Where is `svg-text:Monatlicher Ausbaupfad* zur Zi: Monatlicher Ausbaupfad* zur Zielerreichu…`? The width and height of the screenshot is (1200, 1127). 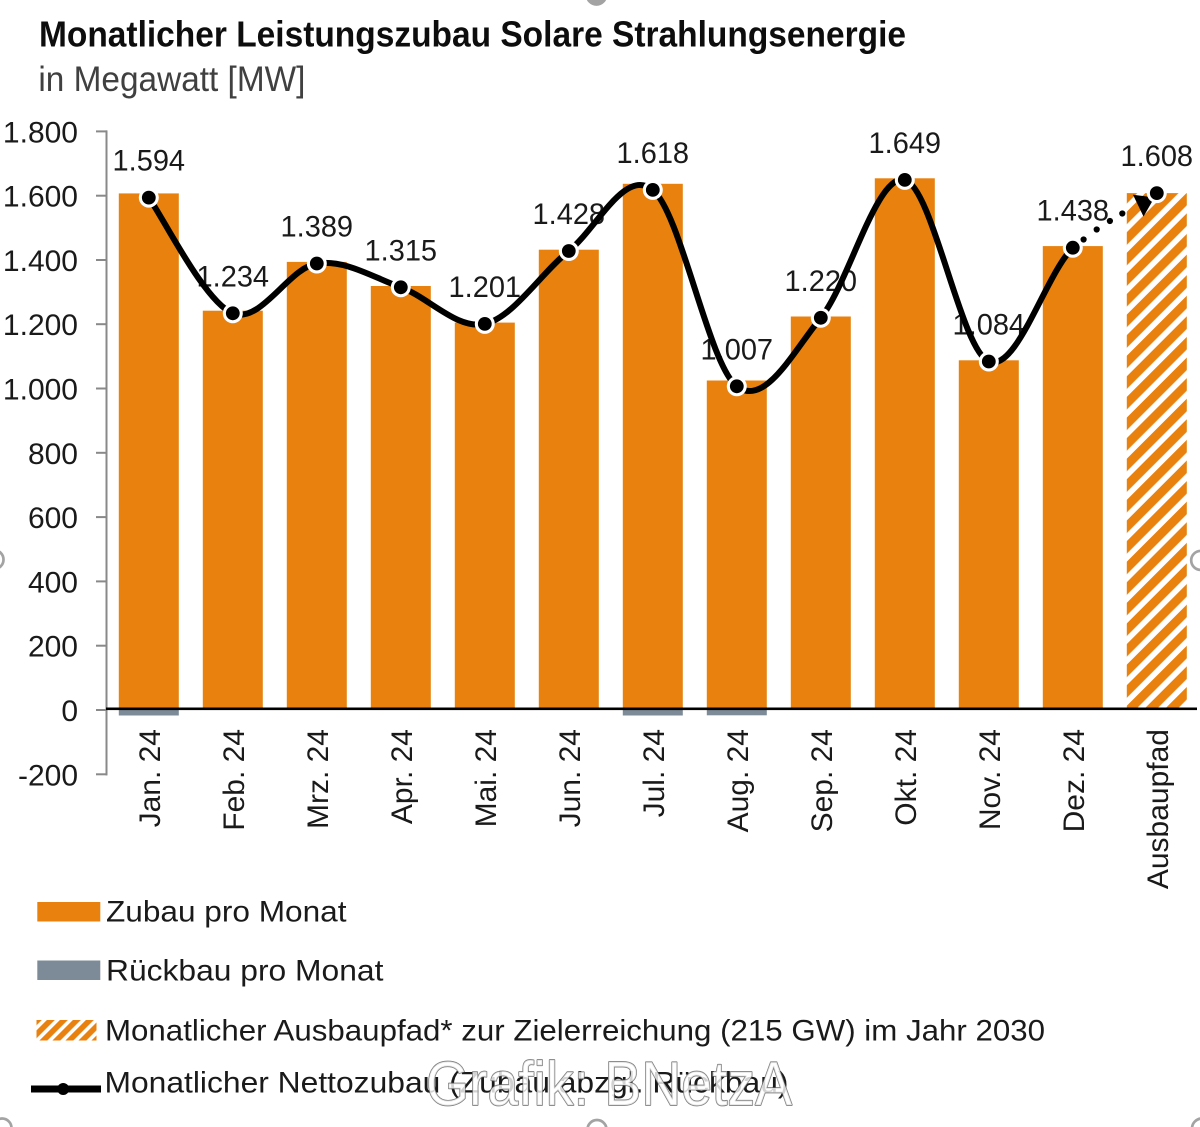
svg-text:Monatlicher Ausbaupfad* zur Zi: Monatlicher Ausbaupfad* zur Zielerreichu… is located at coordinates (575, 1031).